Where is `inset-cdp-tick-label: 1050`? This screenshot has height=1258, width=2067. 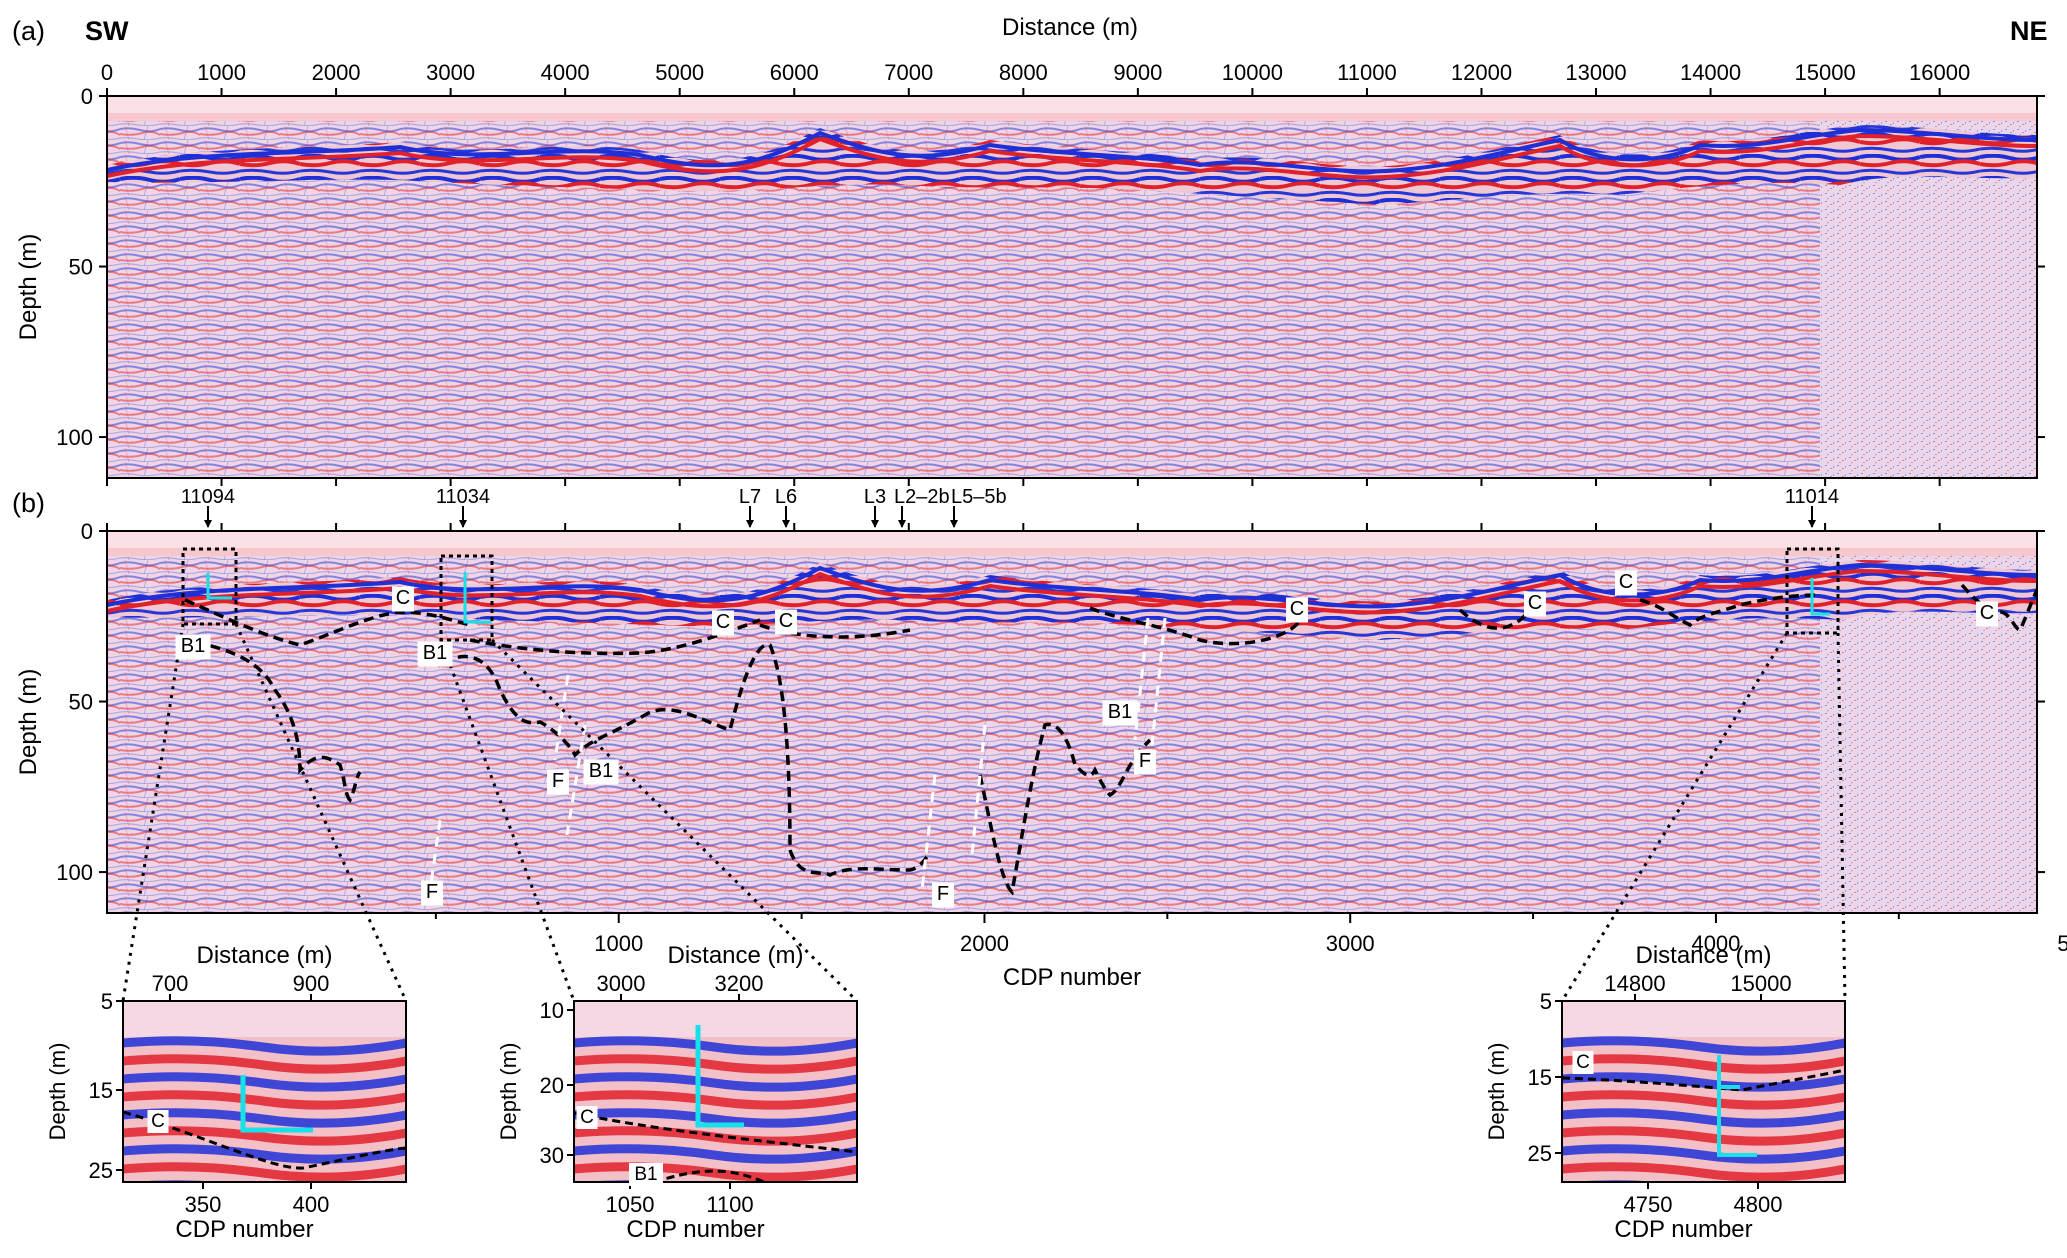
inset-cdp-tick-label: 1050 is located at coordinates (630, 1204).